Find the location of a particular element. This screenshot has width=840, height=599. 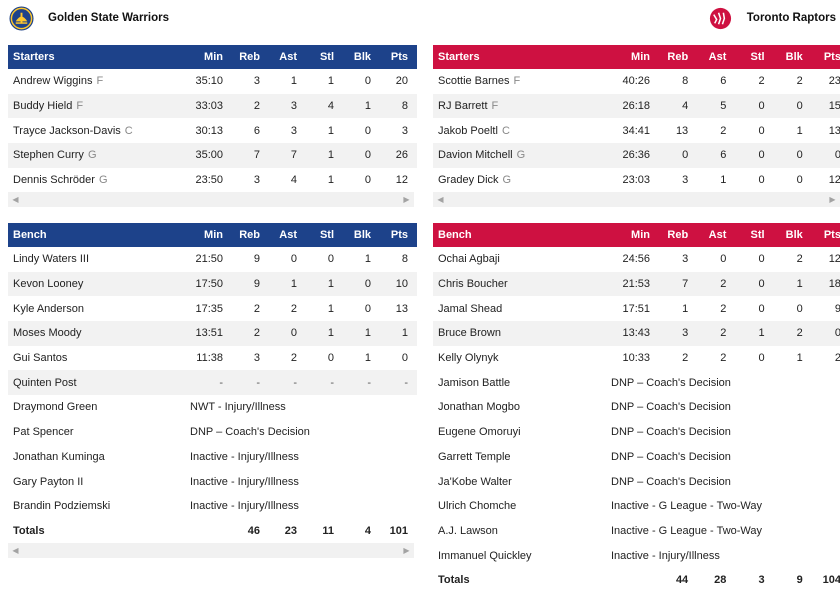

player-row: Gui Santos 11:38 3 2 0 1 0 is located at coordinates (212, 358).